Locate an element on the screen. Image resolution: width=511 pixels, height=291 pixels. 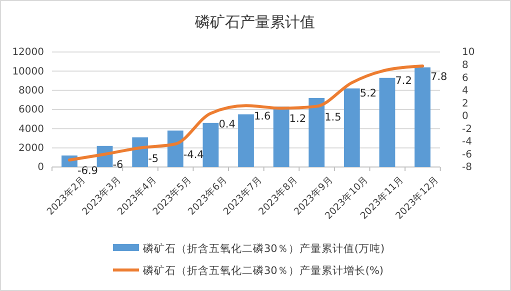
y2-tick-label: -6 is located at coordinates (467, 154).